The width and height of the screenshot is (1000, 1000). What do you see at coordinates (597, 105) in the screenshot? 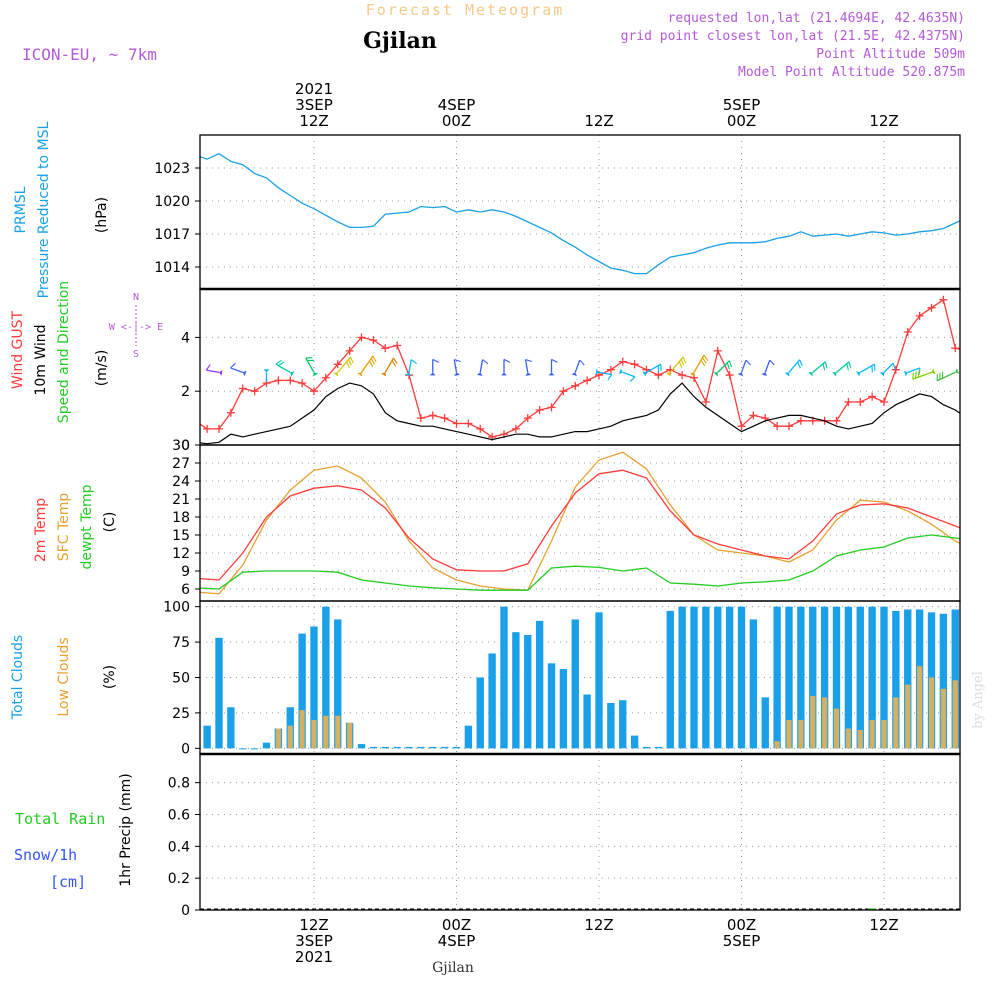
I see `time-axis-top: 20213SEP12Z4SEP00Z12Z5SEP00Z12Z6SEP00Z` at bounding box center [597, 105].